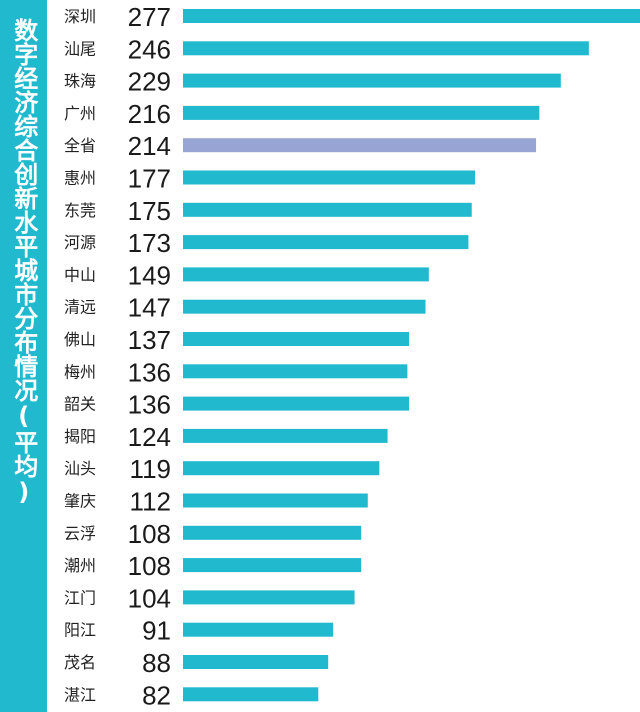 This screenshot has width=640, height=712. What do you see at coordinates (80, 694) in the screenshot?
I see `city-label: 湛江` at bounding box center [80, 694].